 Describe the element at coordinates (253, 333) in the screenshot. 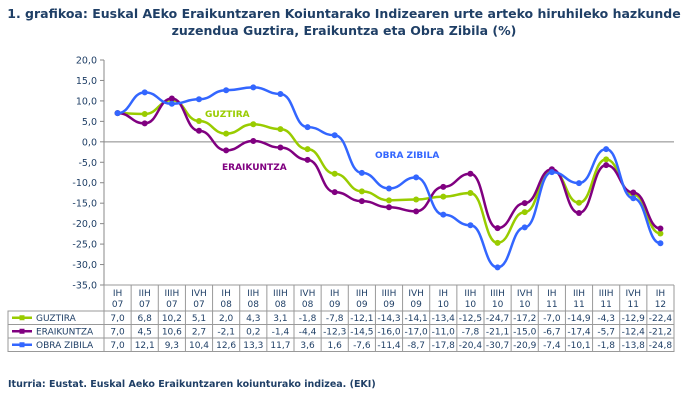

I see `table-cell: 0,2` at that location.